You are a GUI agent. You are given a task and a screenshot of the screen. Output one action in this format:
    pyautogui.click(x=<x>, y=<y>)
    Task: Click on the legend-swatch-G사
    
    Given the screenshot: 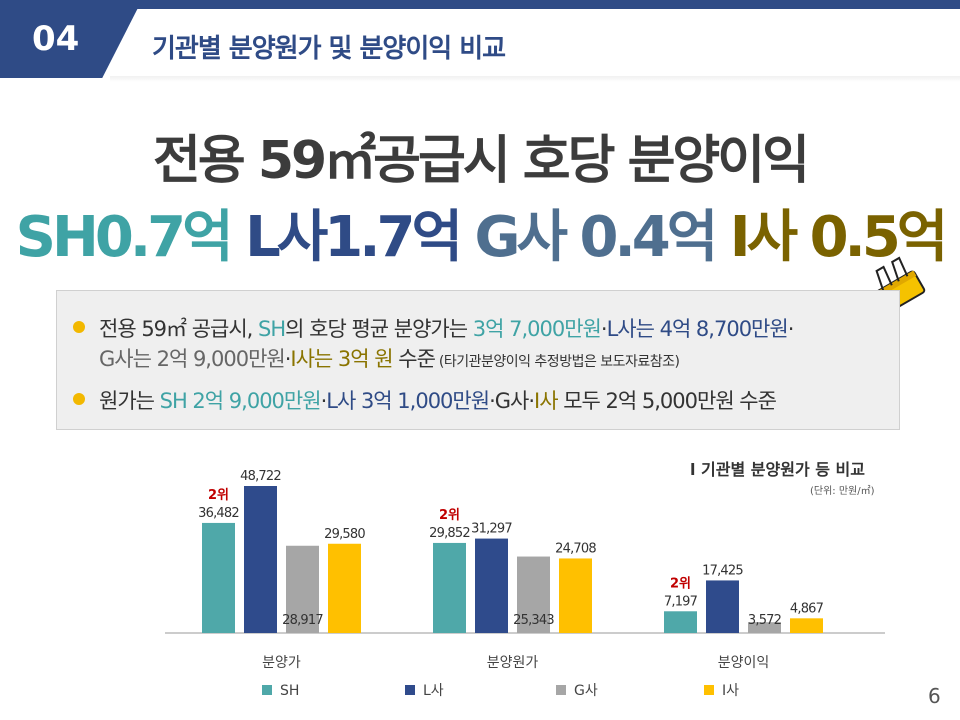 What is the action you would take?
    pyautogui.click(x=561, y=690)
    